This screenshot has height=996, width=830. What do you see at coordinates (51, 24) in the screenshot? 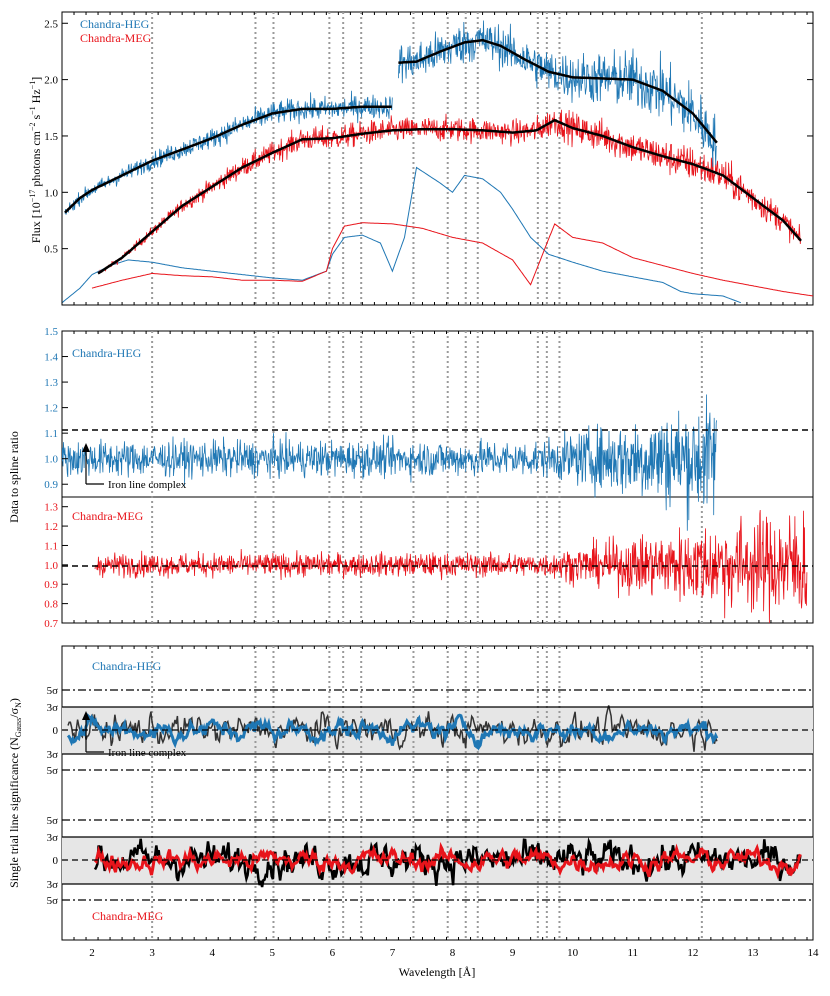
I see `flux-y-tick-label: 2.5` at bounding box center [51, 24].